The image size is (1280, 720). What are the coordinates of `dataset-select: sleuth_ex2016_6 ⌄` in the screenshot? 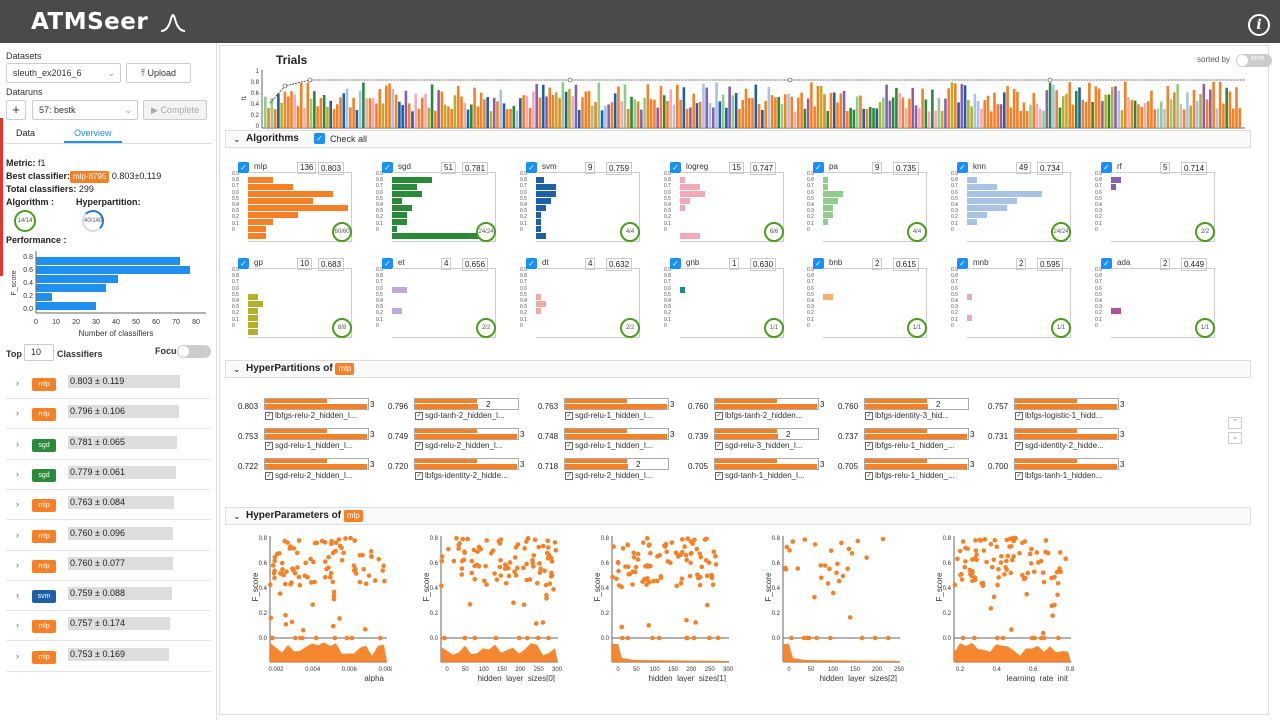 It's located at (63, 73).